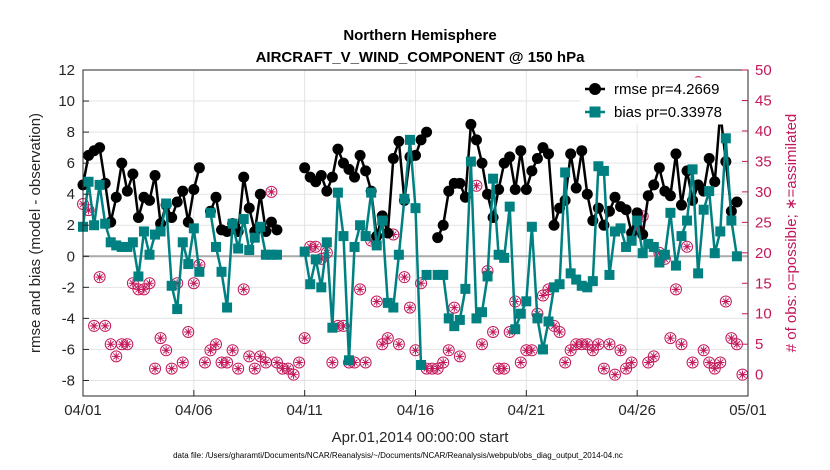  I want to click on y-tick-label: -8, so click(68, 380).